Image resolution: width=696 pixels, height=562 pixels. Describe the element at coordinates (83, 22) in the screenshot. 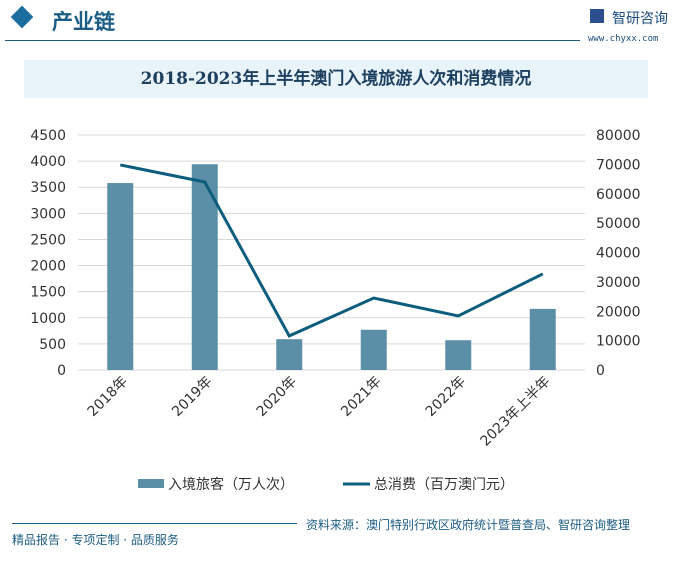

I see `header-title: 产业链` at that location.